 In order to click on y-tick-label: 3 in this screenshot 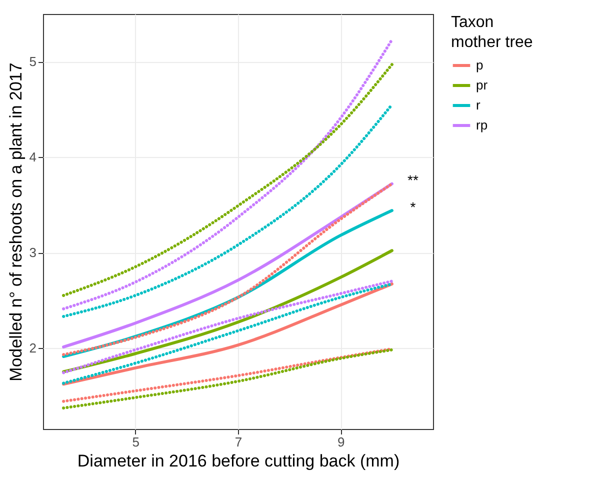, I will do `click(32, 252)`.